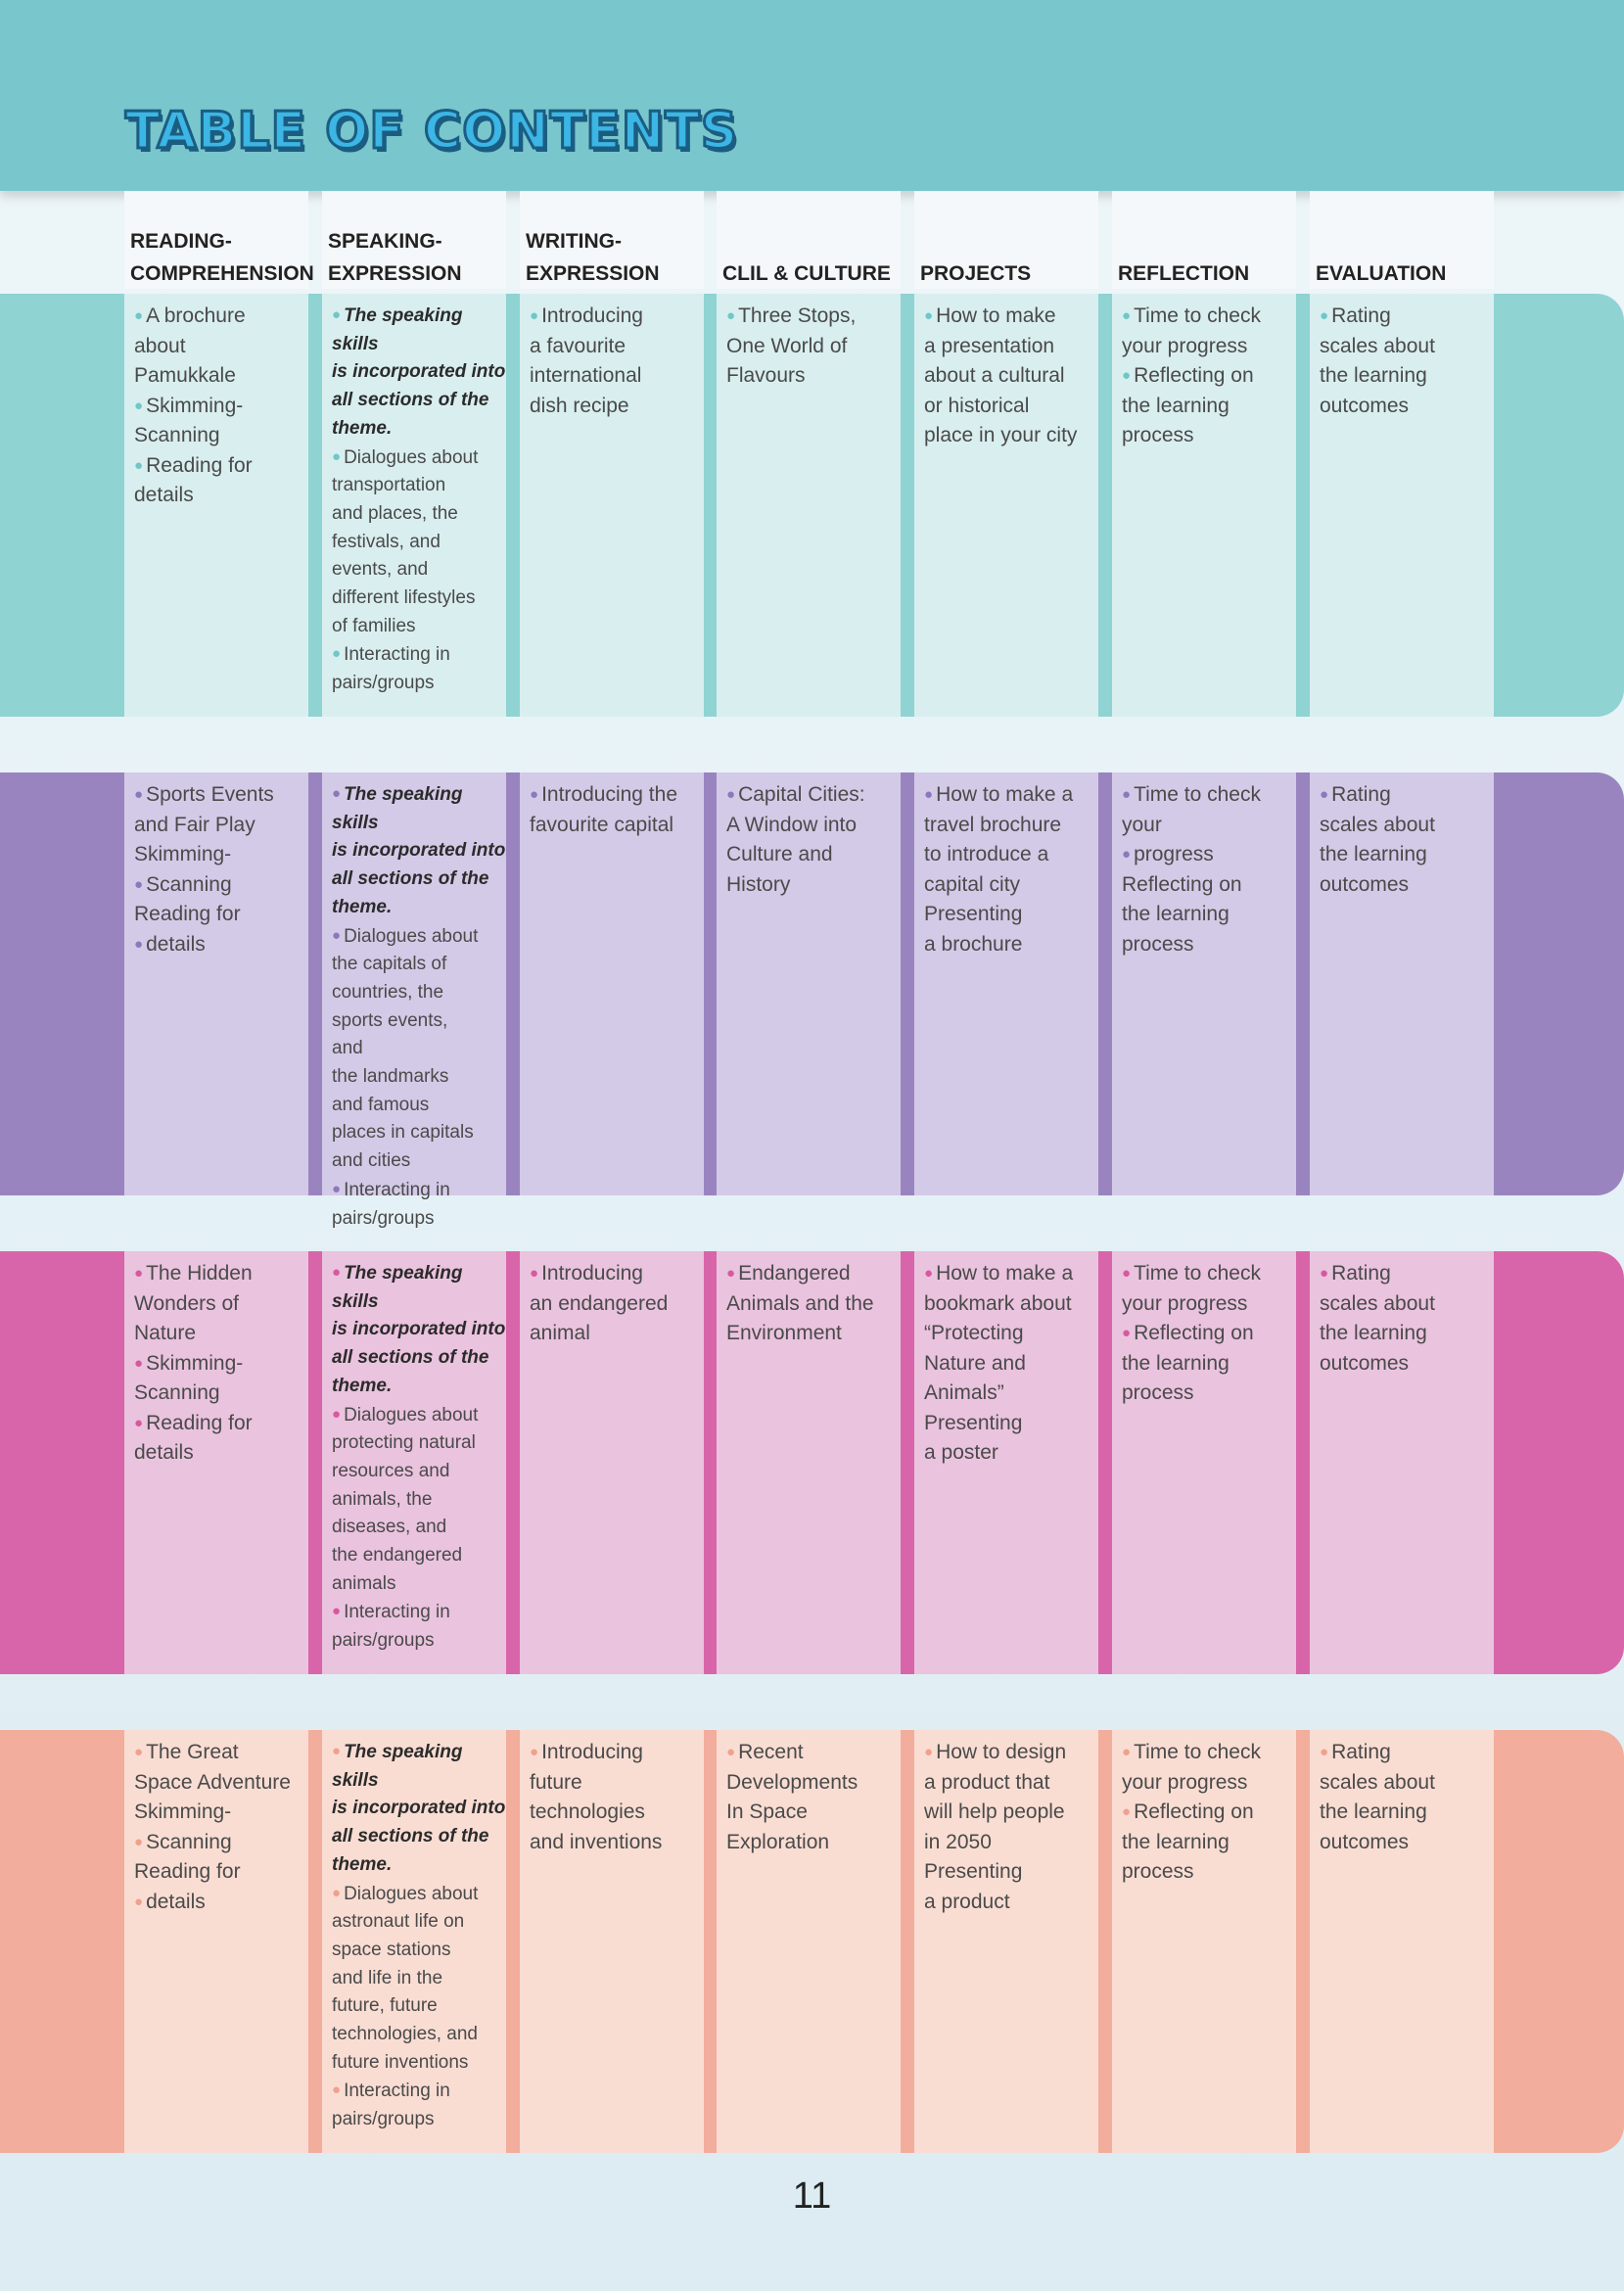  What do you see at coordinates (431, 132) in the screenshot?
I see `page-title: TABLE OF CONTENTS` at bounding box center [431, 132].